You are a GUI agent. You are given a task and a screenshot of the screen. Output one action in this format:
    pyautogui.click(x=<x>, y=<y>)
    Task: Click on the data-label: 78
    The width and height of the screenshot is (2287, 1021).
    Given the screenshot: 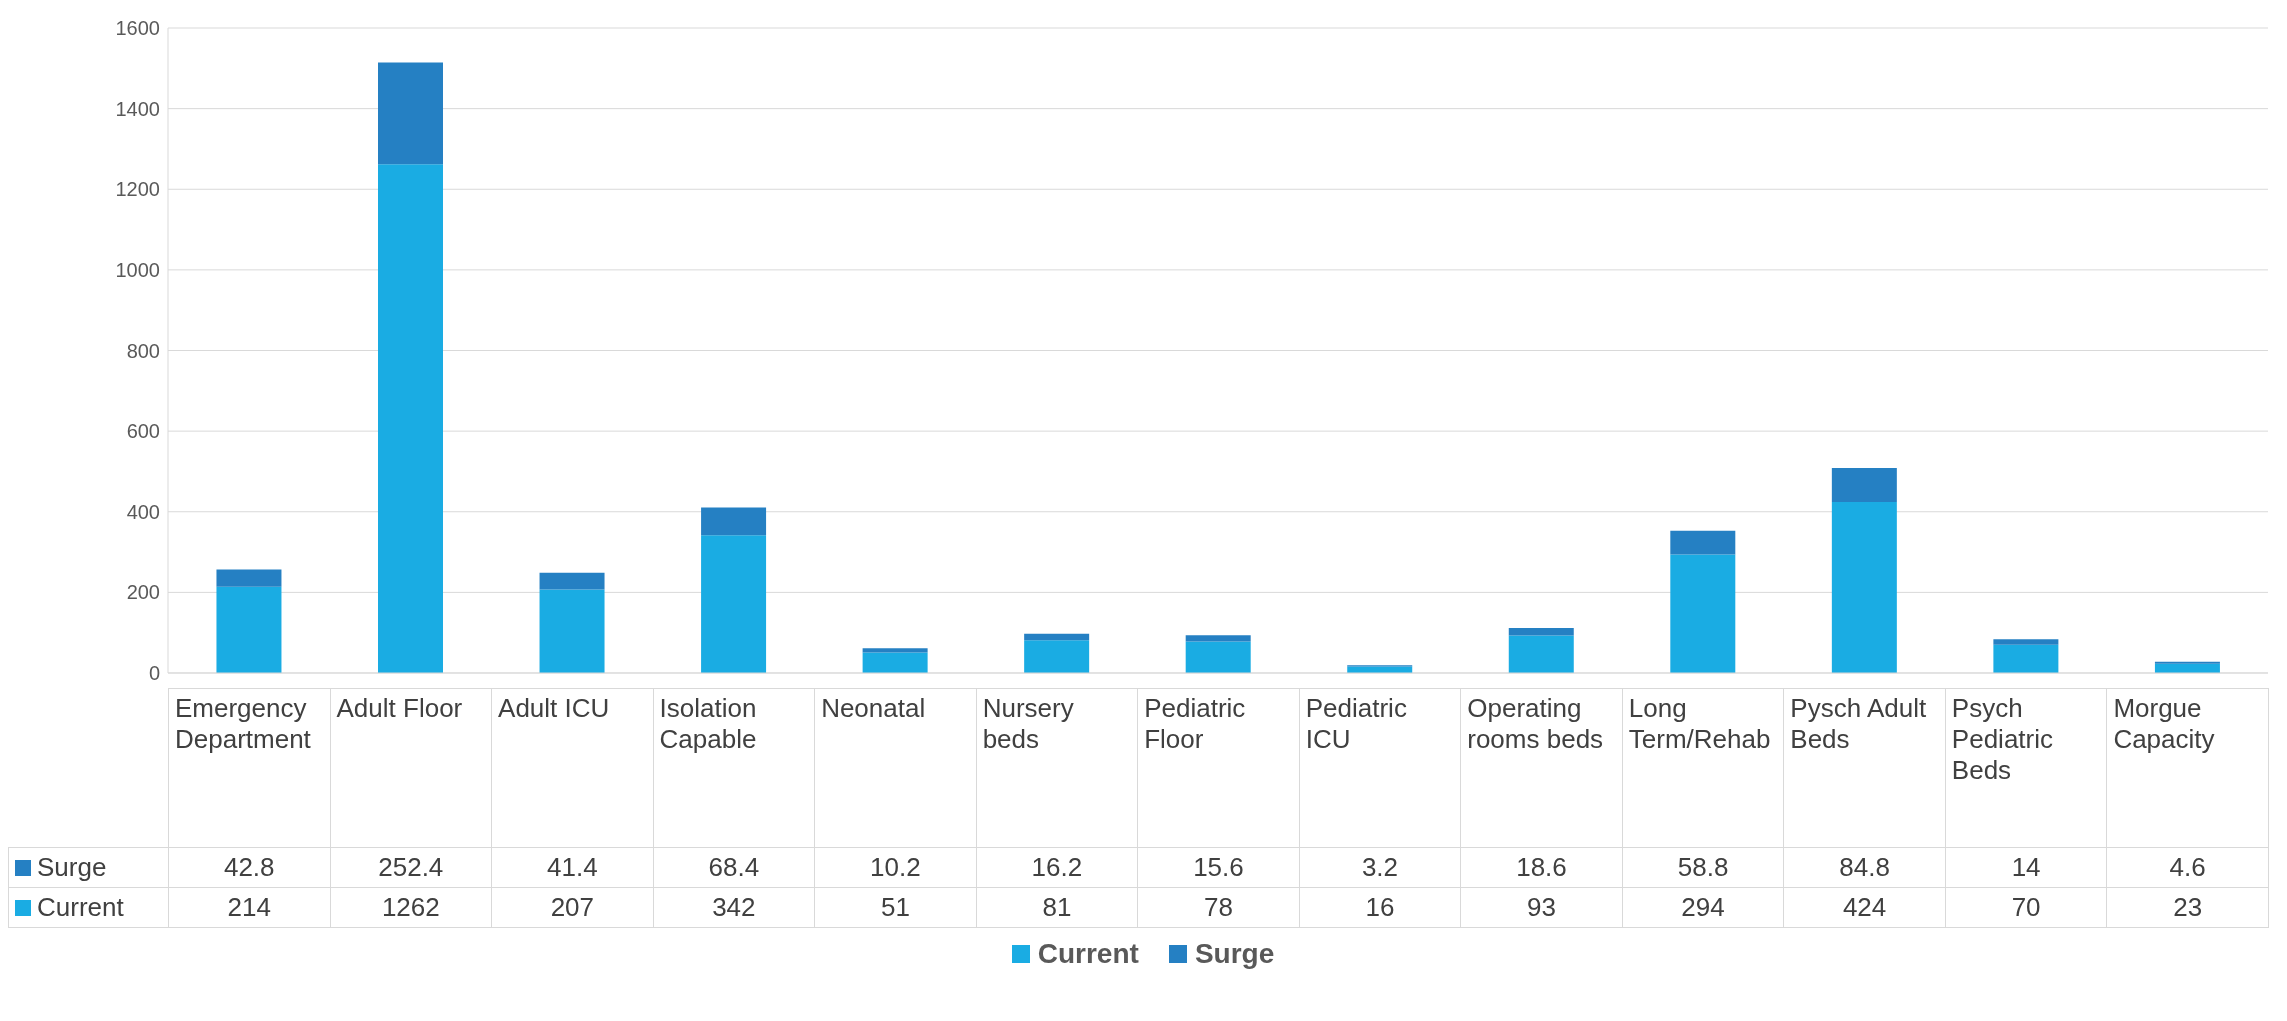 What is the action you would take?
    pyautogui.click(x=1218, y=907)
    